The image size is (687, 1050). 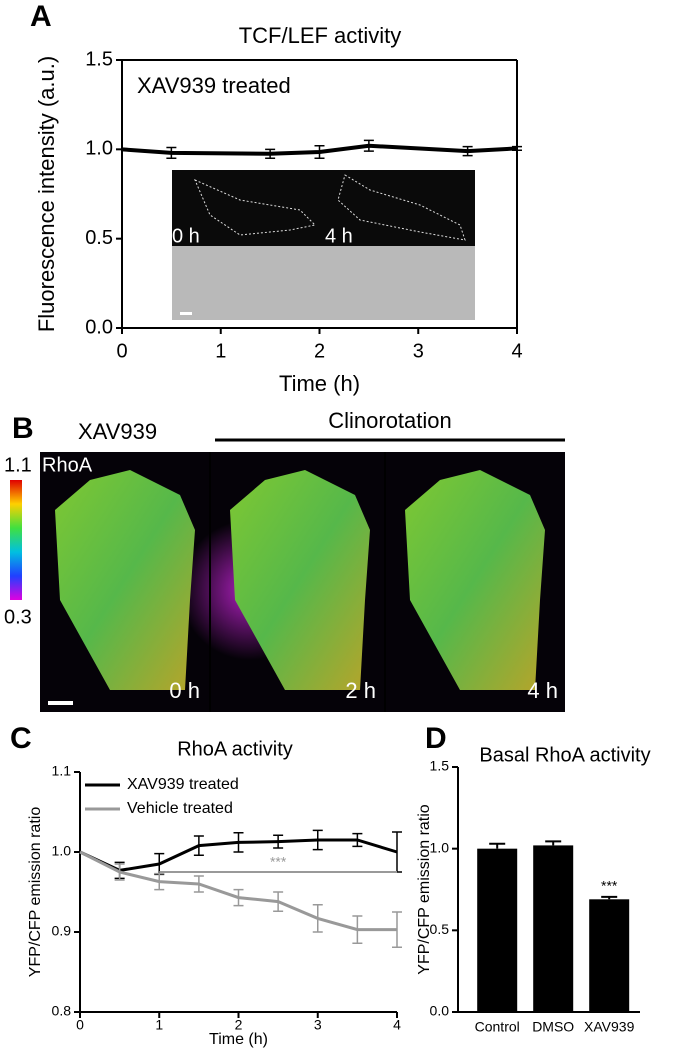 I want to click on panel-label: C, so click(x=21, y=738).